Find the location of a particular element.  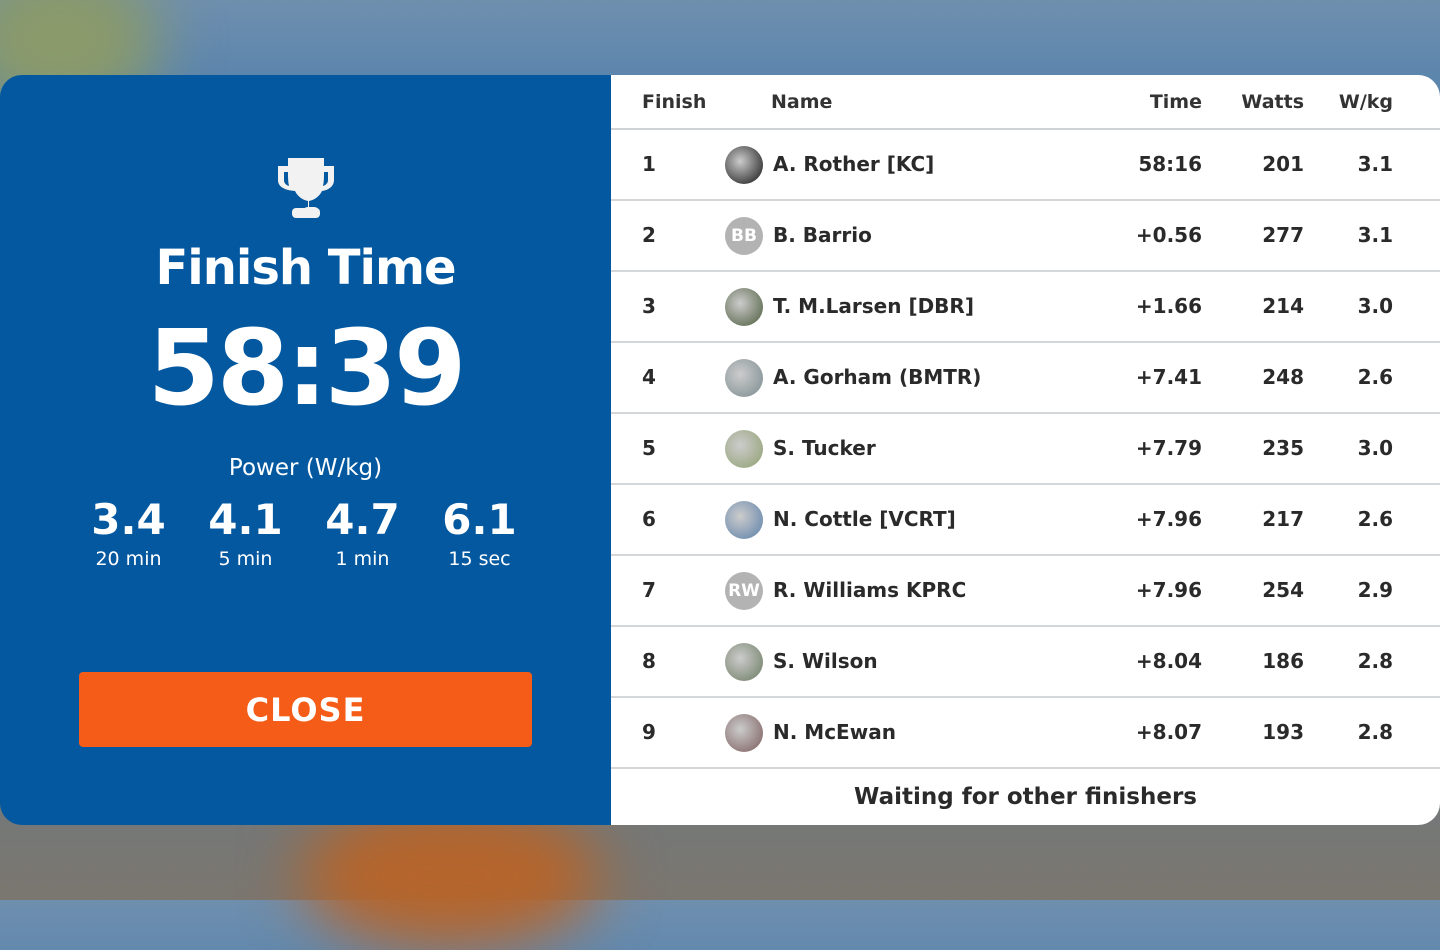

avatar-initials: BB is located at coordinates (744, 236).